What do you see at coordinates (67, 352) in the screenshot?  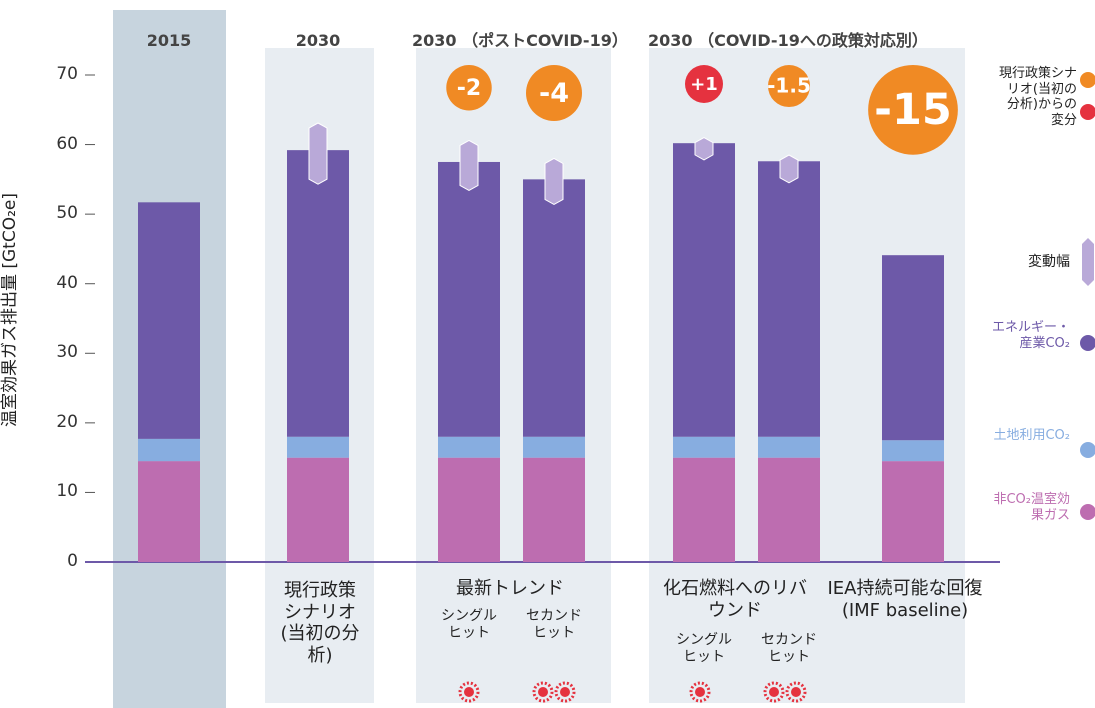 I see `y-tick-label: 30` at bounding box center [67, 352].